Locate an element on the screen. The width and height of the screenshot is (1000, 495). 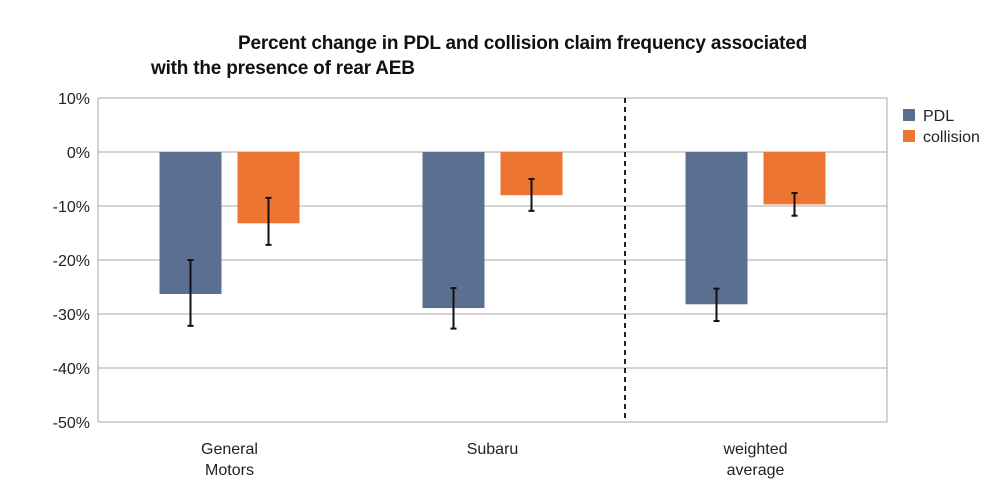
chart-title-line-2: with the presence of rear AEB is located at coordinates (283, 68).